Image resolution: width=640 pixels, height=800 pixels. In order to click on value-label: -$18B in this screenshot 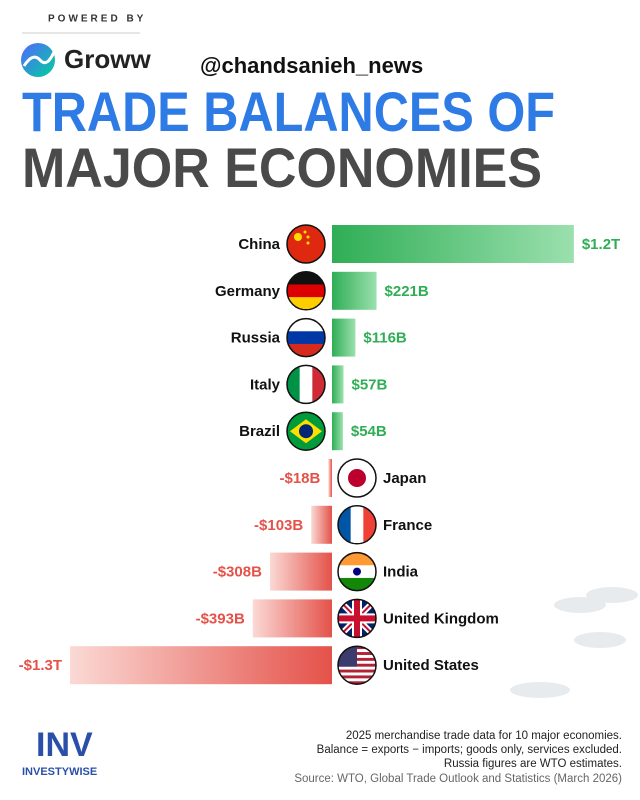, I will do `click(300, 478)`.